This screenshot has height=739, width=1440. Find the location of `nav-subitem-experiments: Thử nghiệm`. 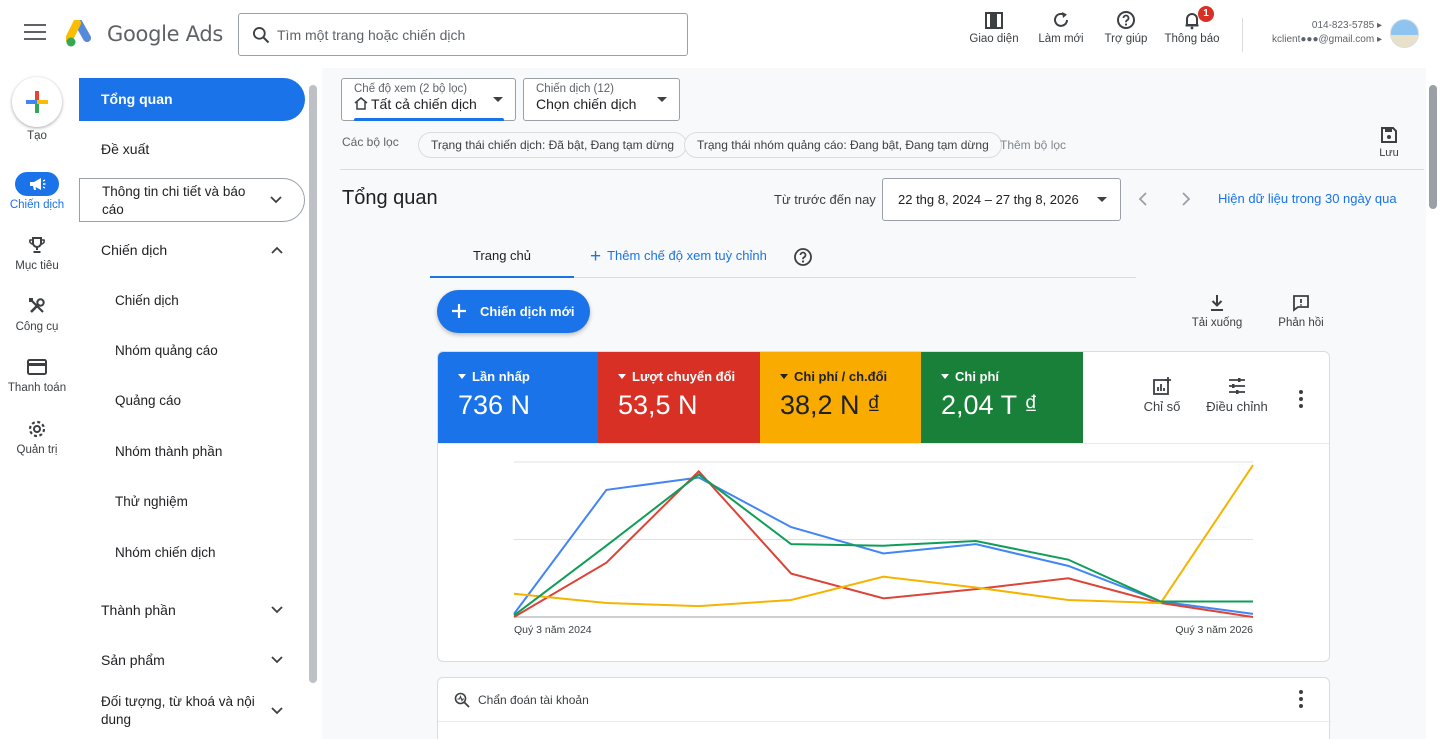

nav-subitem-experiments: Thử nghiệm is located at coordinates (151, 501).